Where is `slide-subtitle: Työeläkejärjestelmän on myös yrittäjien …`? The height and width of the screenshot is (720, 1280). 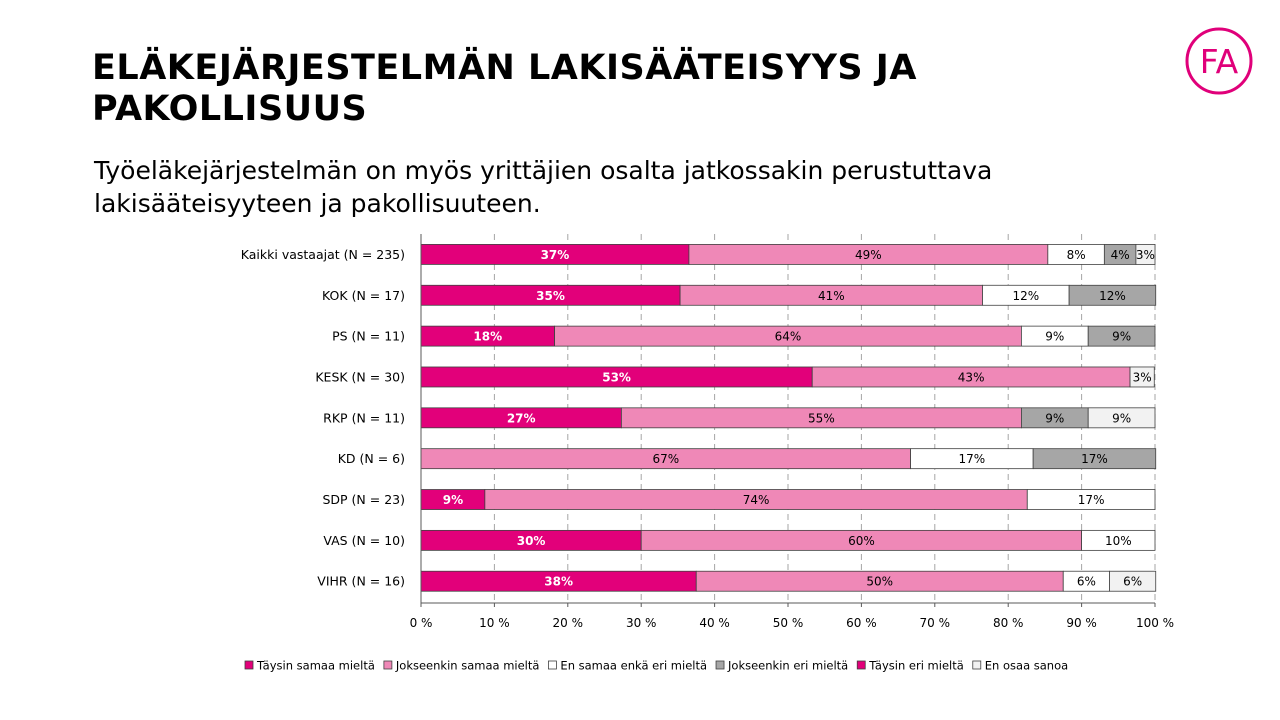
slide-subtitle: Työeläkejärjestelmän on myös yrittäjien … is located at coordinates (543, 187).